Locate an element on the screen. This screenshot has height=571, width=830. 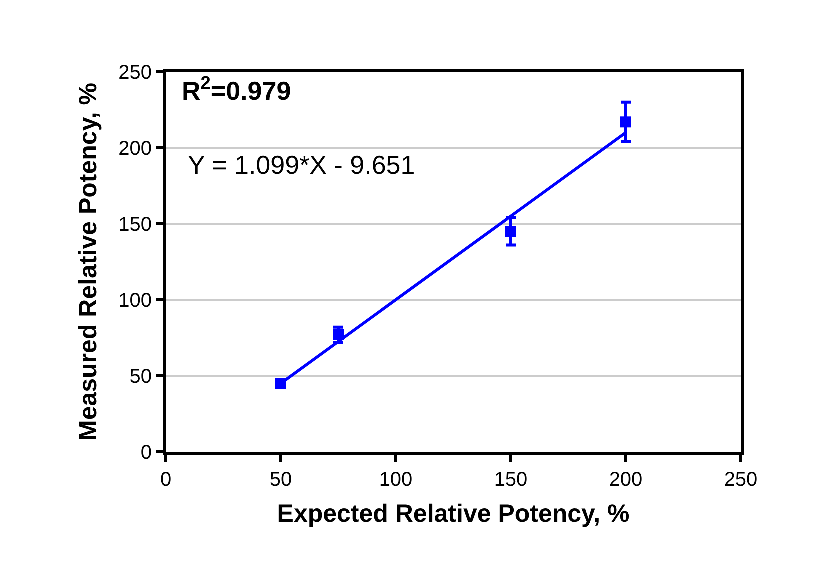
annotation: Y = 1.099*X - 9.651 is located at coordinates (302, 165).